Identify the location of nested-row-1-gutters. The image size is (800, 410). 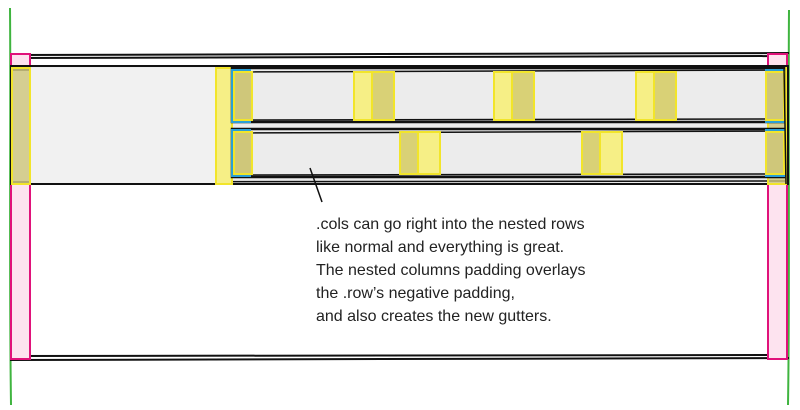
(509, 96).